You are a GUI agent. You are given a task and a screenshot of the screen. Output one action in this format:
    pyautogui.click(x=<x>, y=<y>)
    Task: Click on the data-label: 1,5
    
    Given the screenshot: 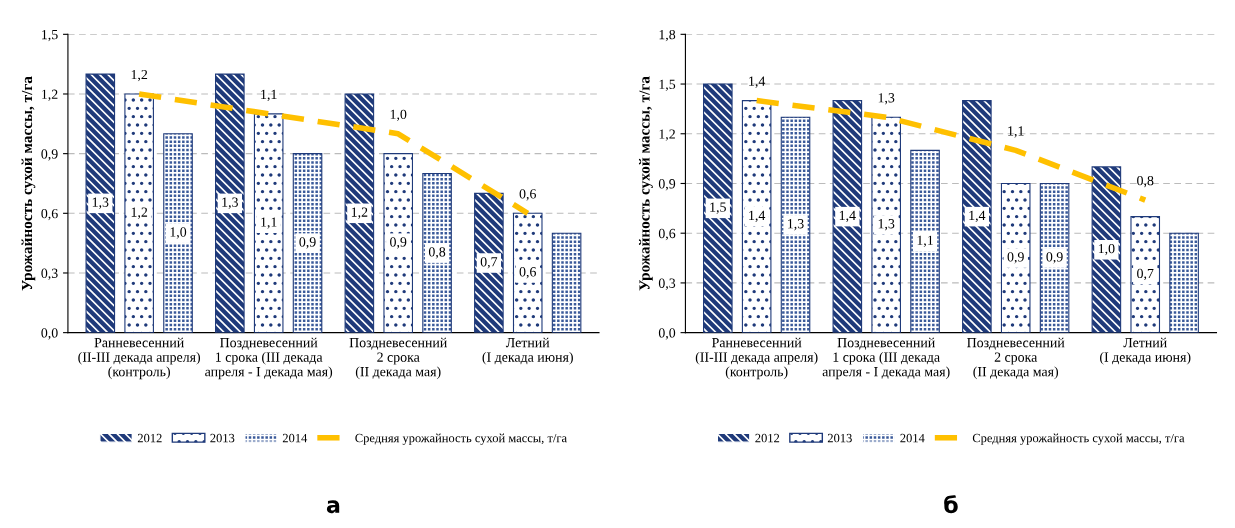 What is the action you would take?
    pyautogui.click(x=718, y=208)
    